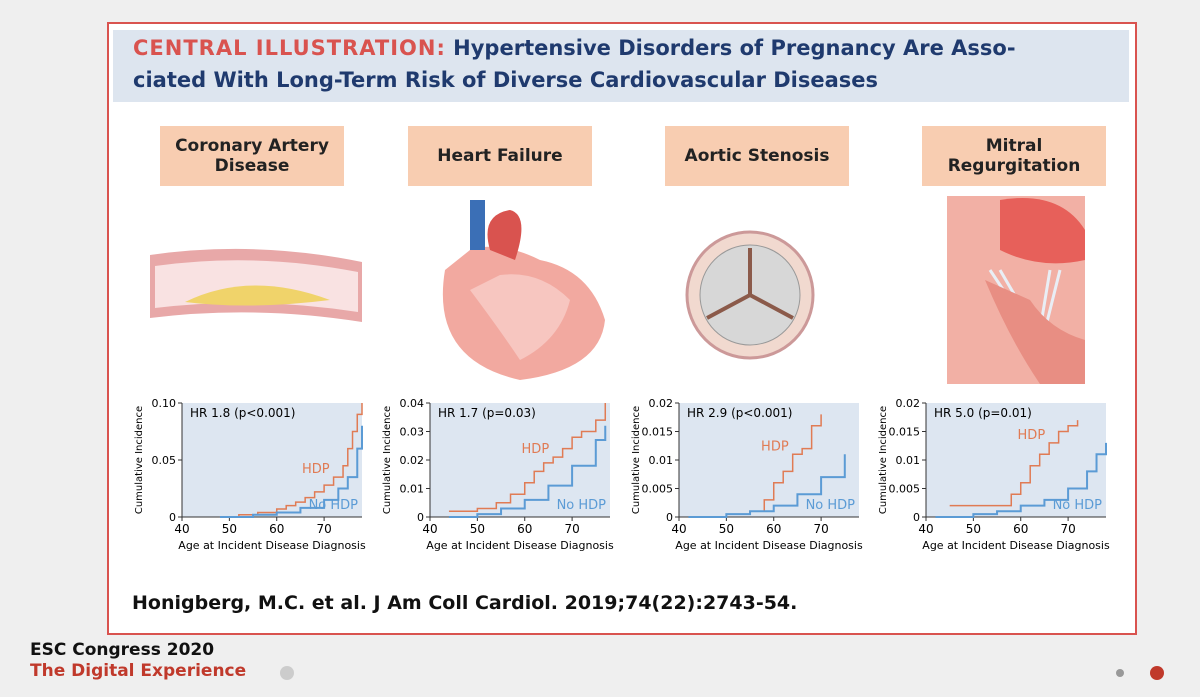  I want to click on annotation: HR 2.9 (p<0.001), so click(739, 413).